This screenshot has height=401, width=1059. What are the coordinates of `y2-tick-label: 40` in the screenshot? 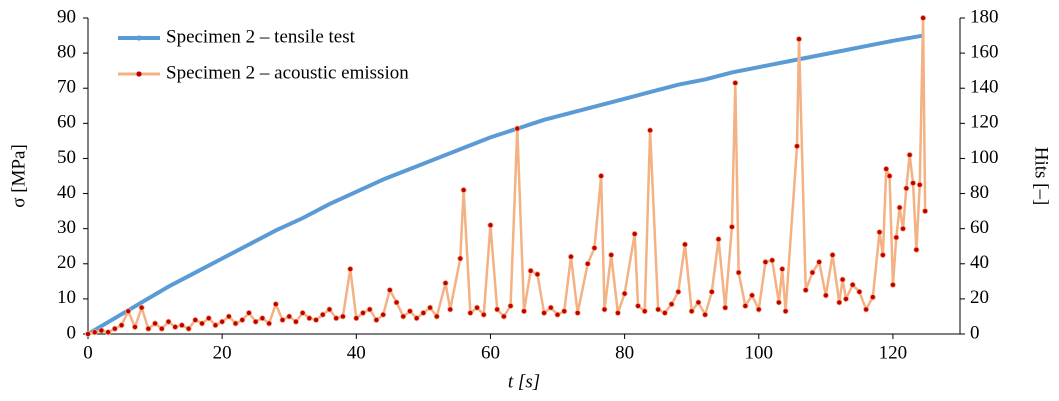 It's located at (979, 262).